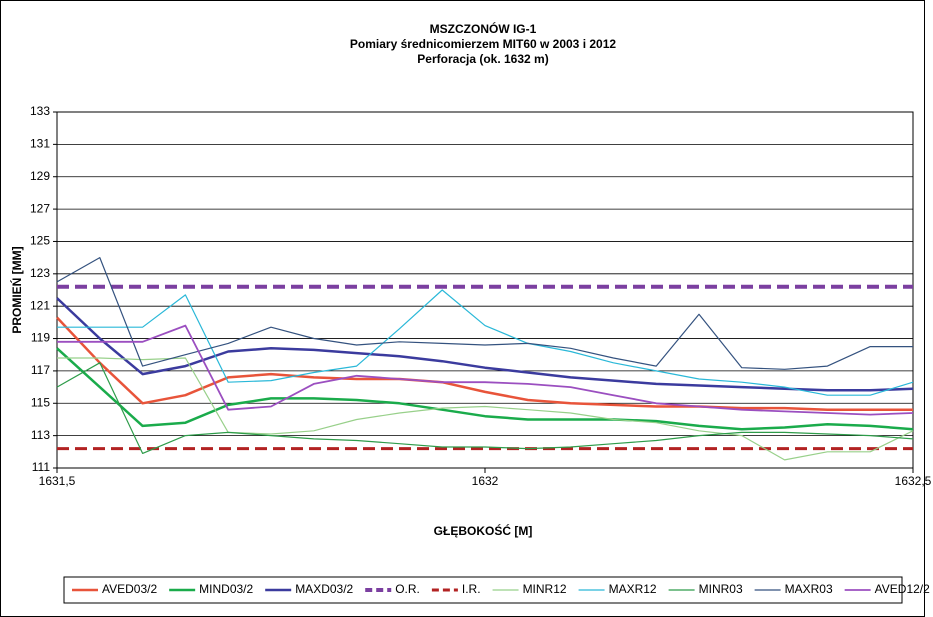  What do you see at coordinates (809, 589) in the screenshot?
I see `legend-label: MAXR03` at bounding box center [809, 589].